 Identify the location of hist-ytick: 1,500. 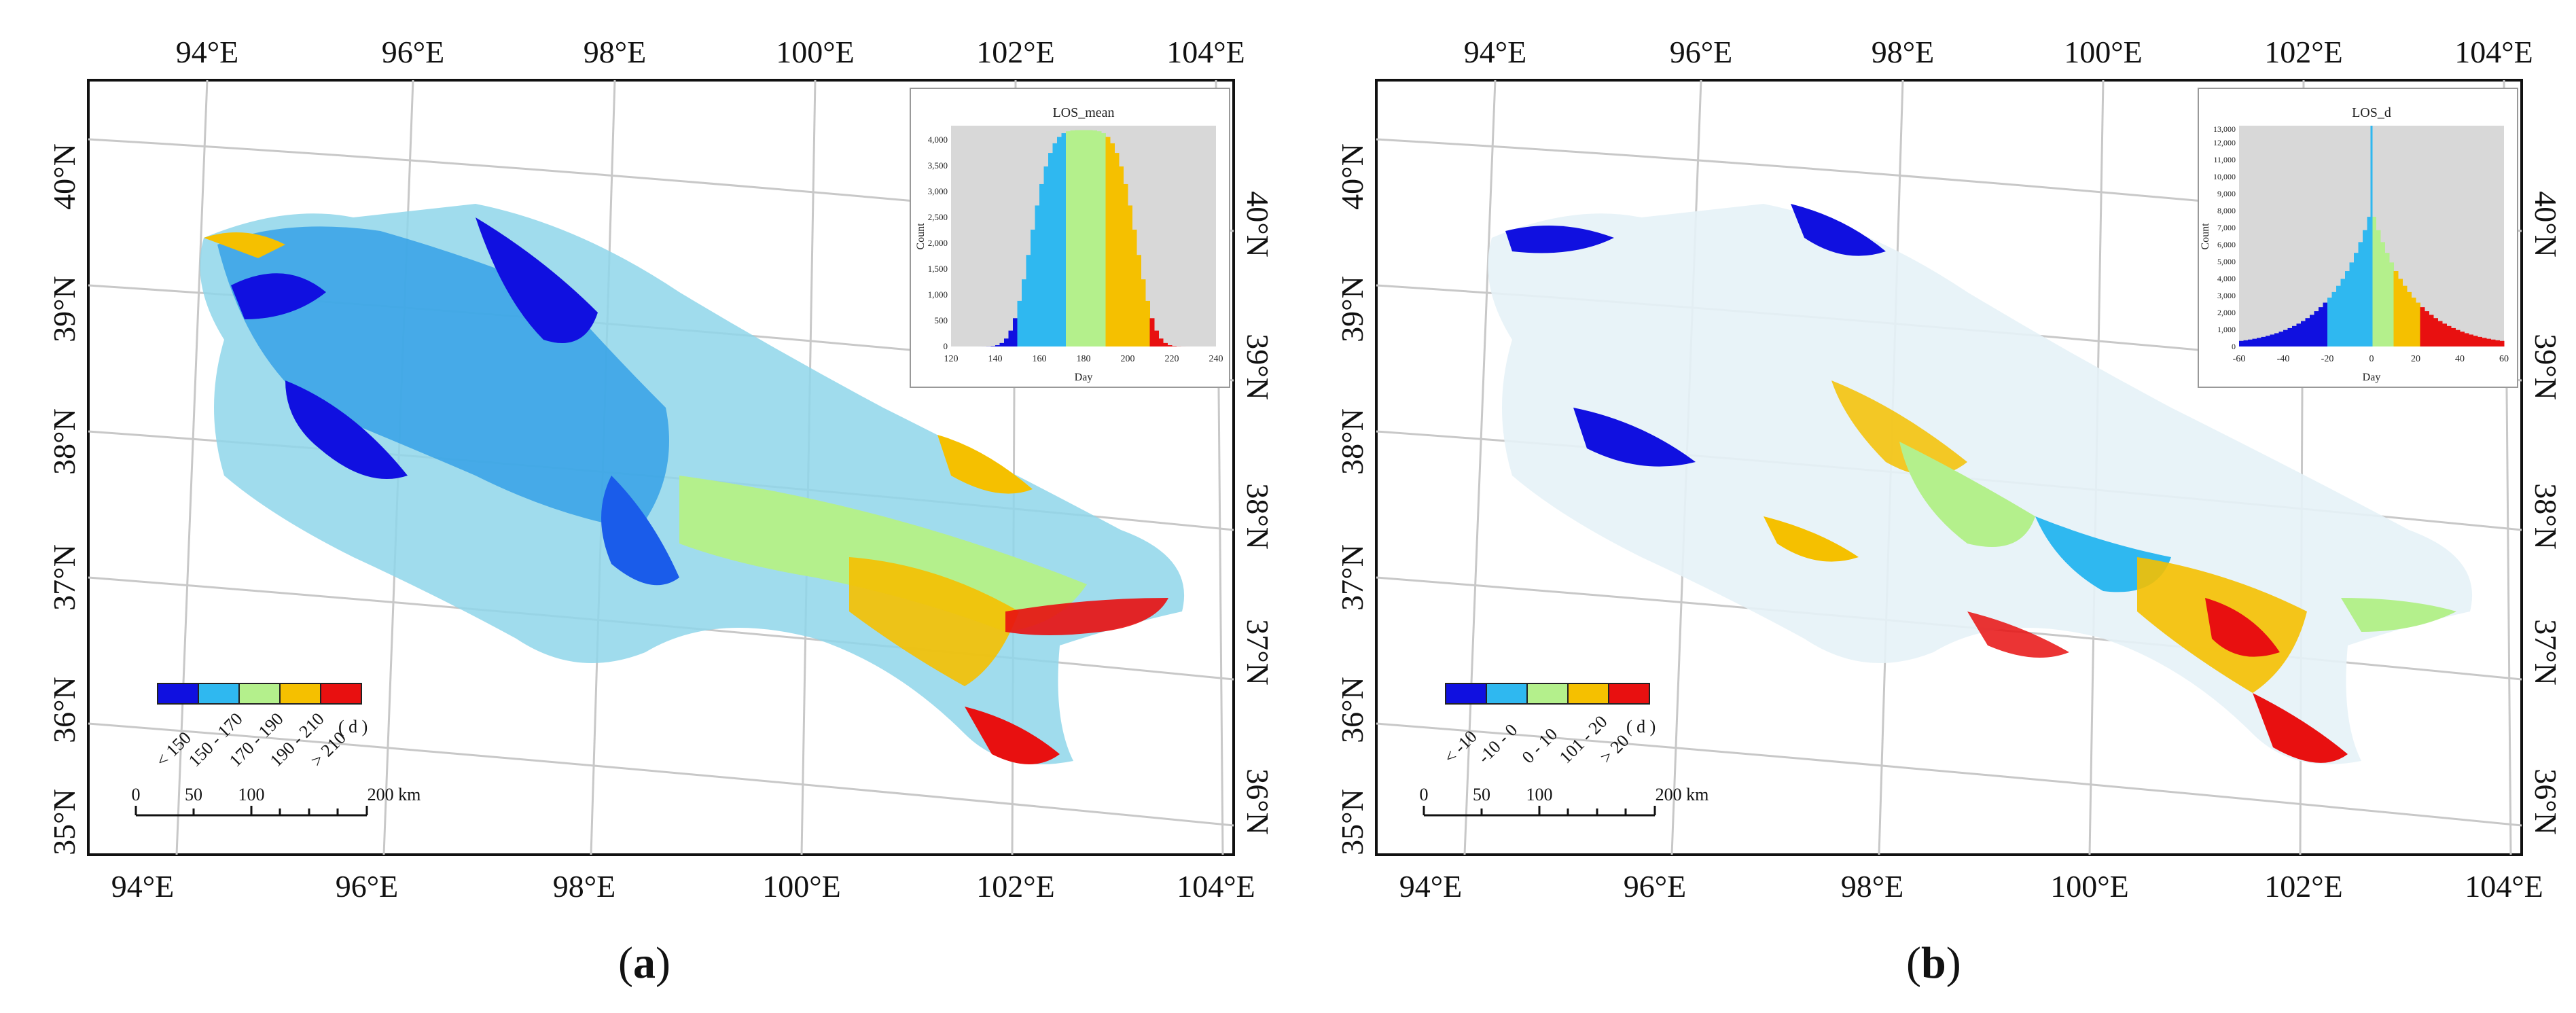
(938, 269).